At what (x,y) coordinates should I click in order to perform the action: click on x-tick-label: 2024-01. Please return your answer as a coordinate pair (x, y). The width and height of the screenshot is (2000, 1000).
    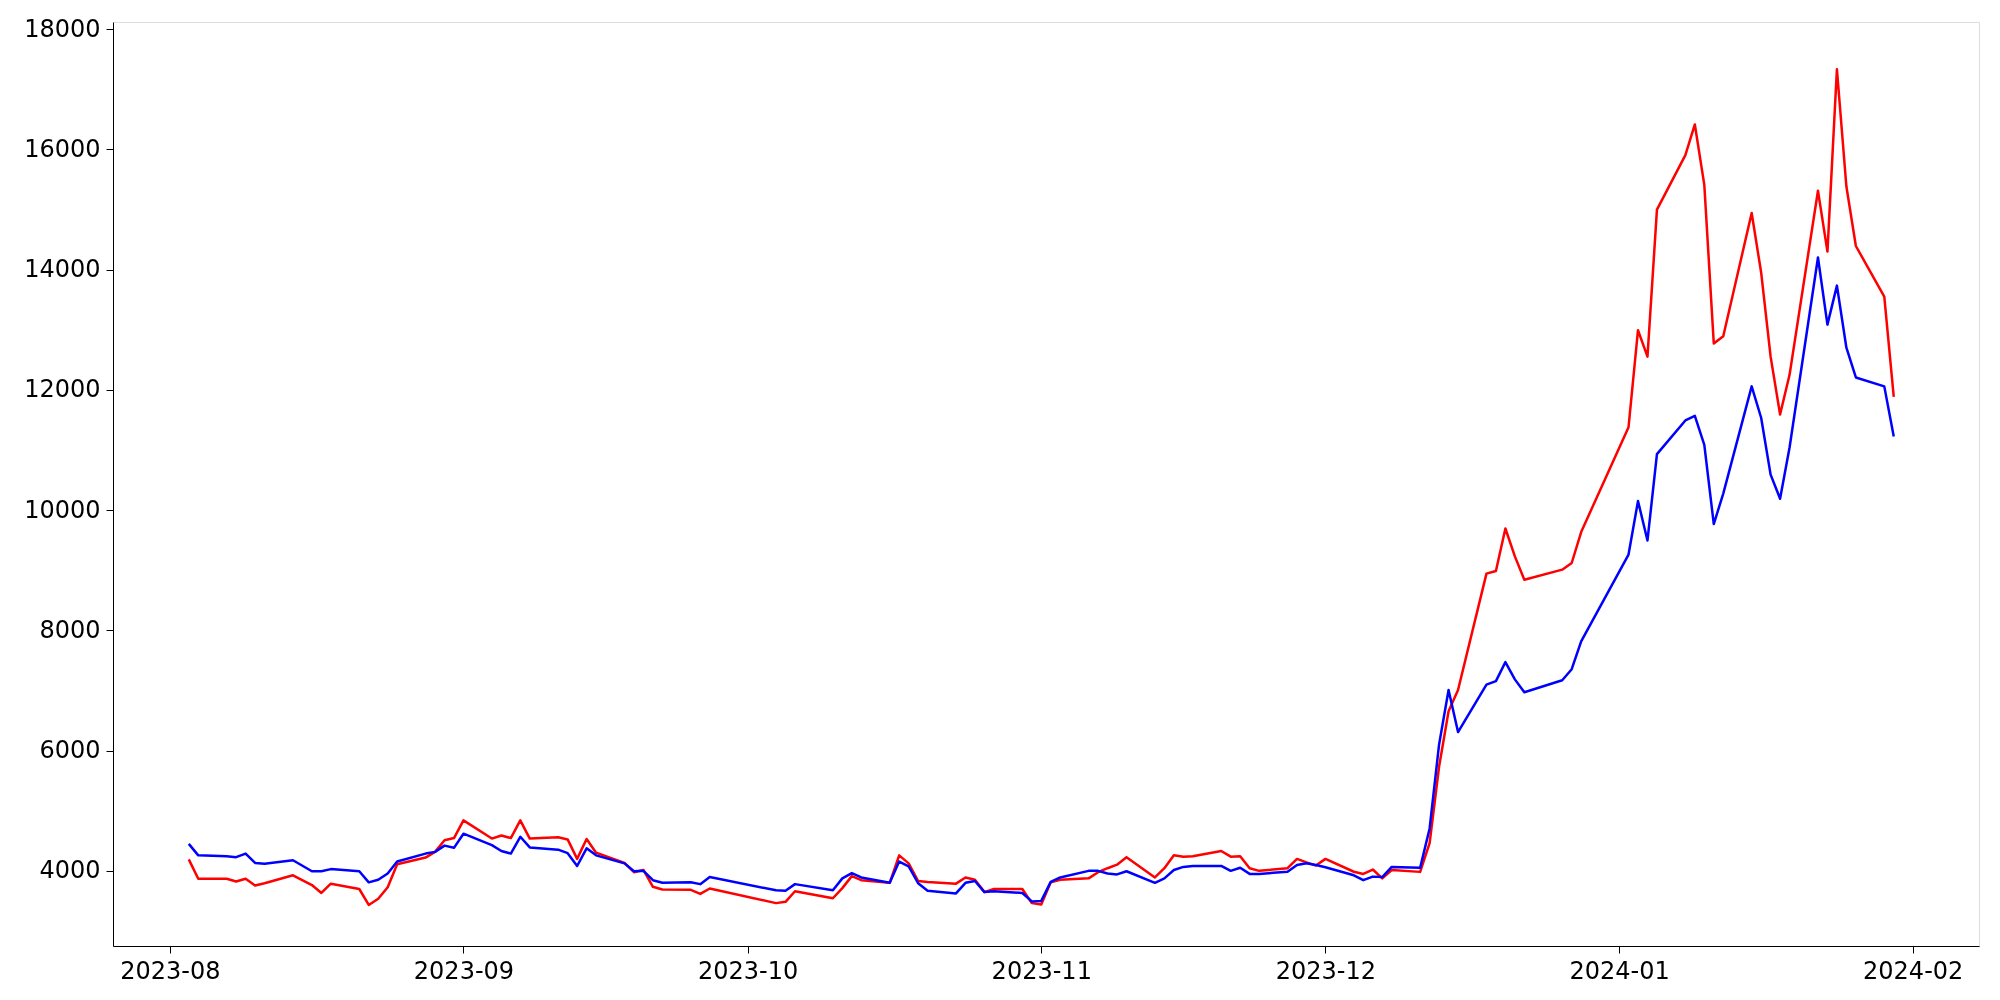
    Looking at the image, I should click on (1619, 970).